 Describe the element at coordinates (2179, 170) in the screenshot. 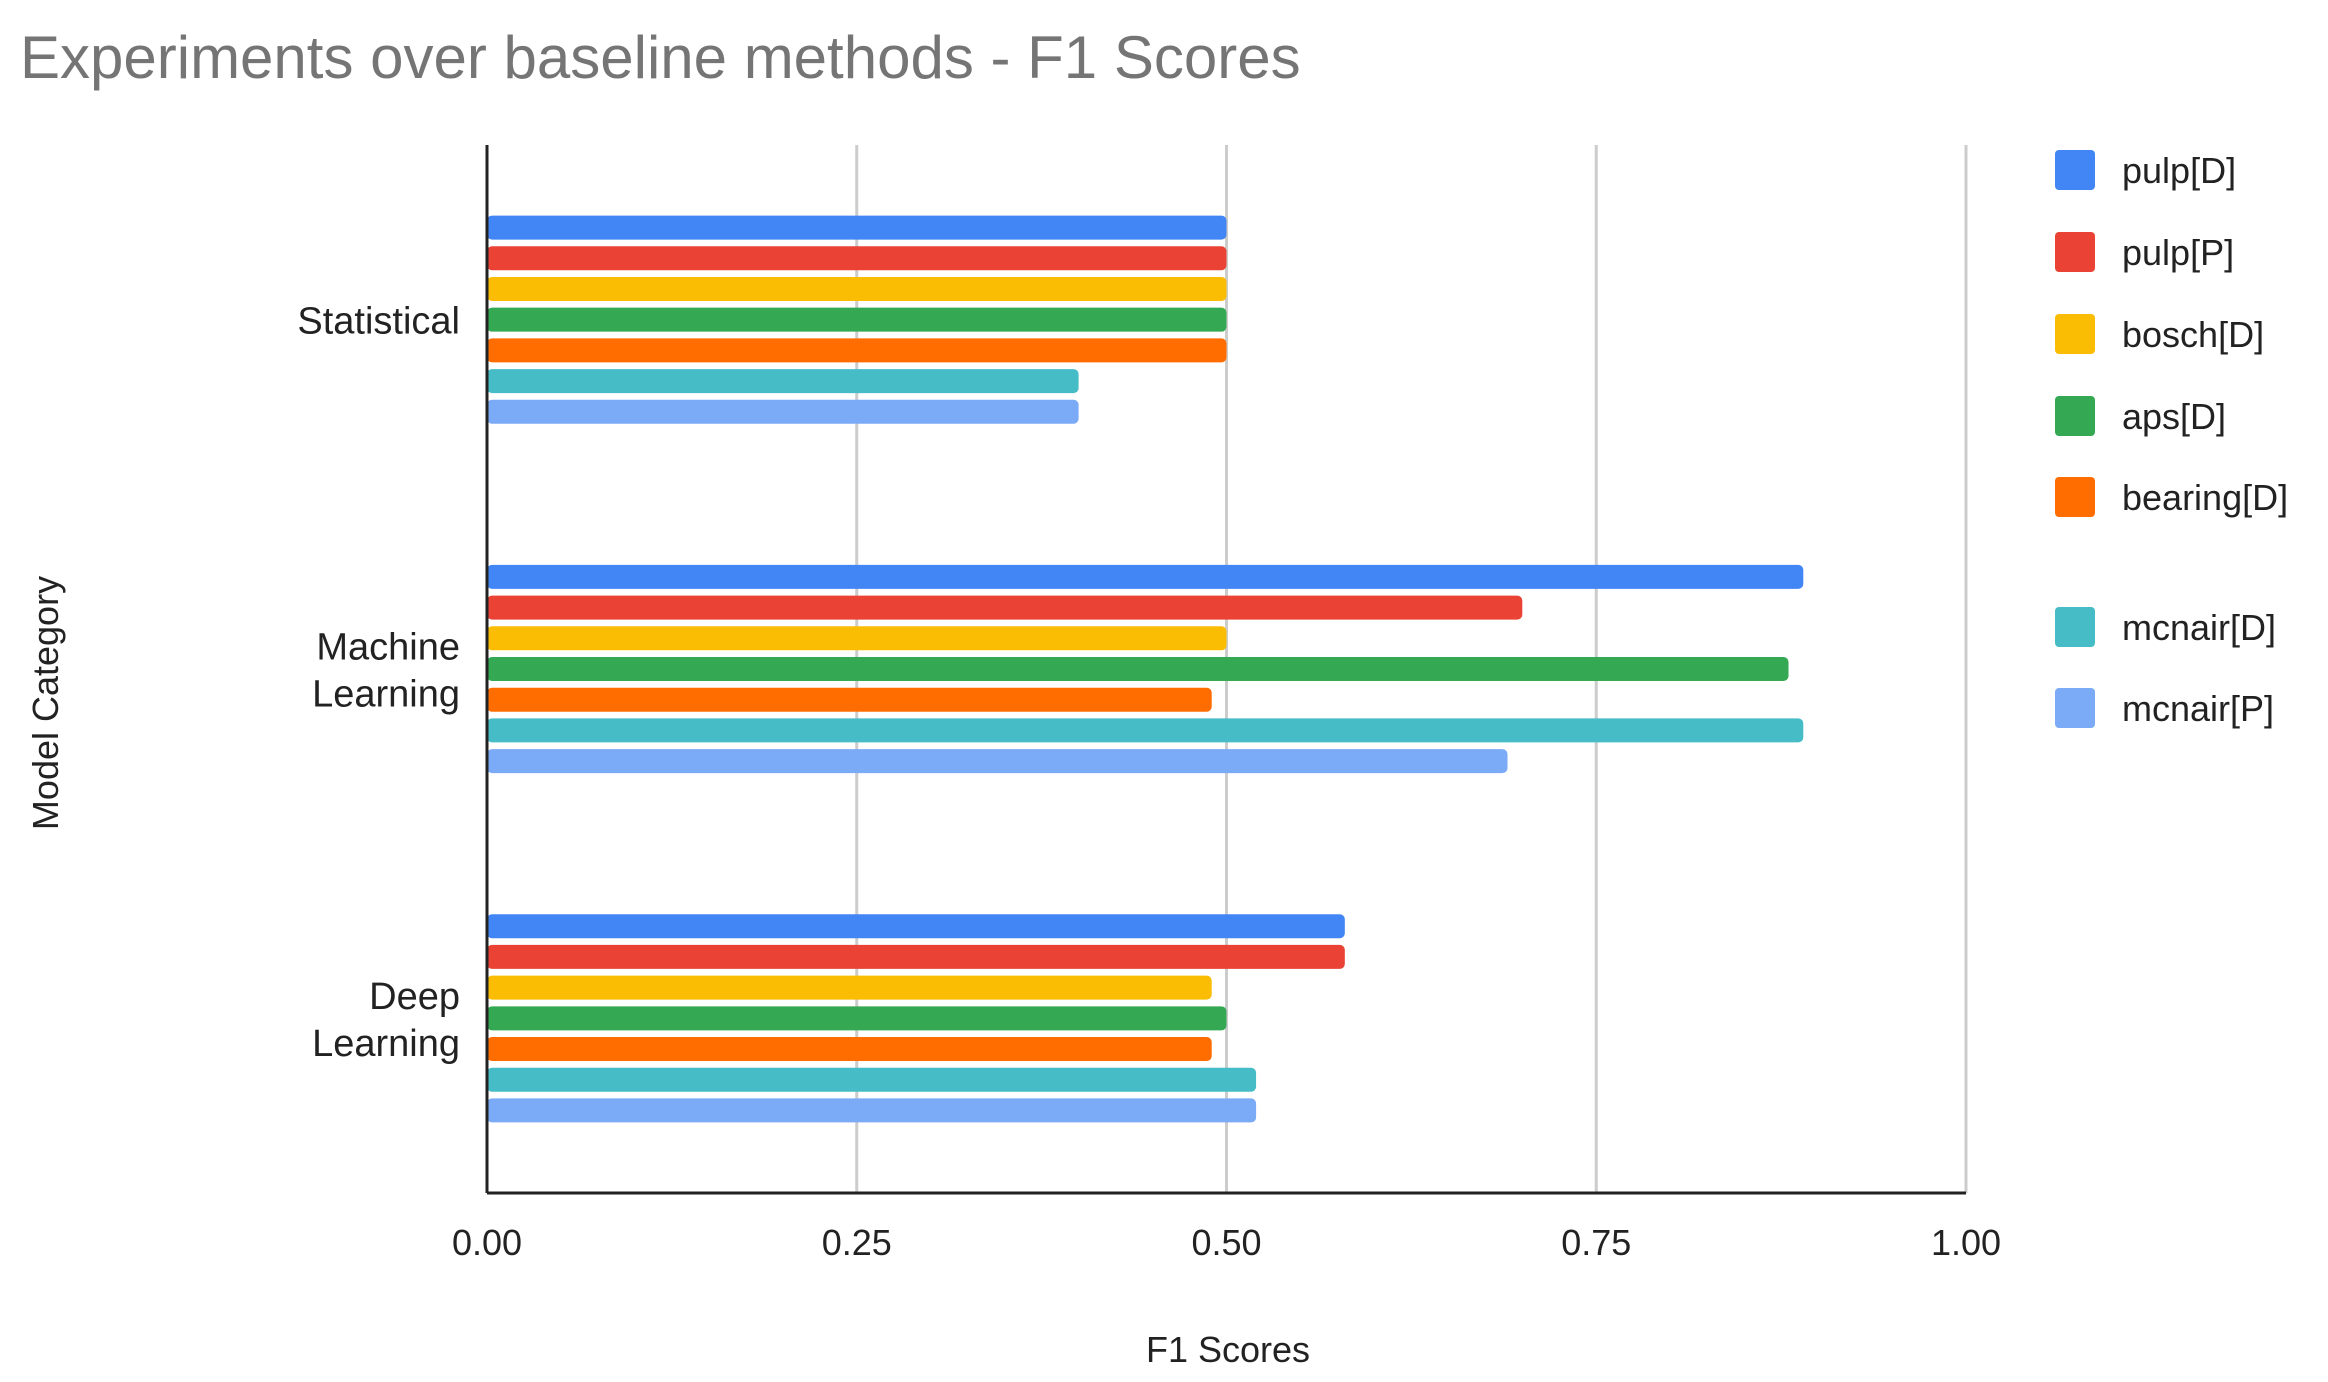

I see `legend-label: pulp[D]` at that location.